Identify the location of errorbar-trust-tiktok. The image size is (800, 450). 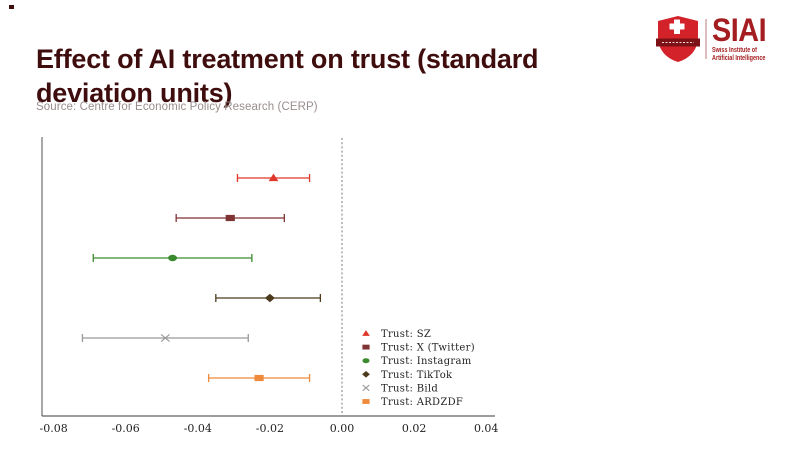
(268, 298).